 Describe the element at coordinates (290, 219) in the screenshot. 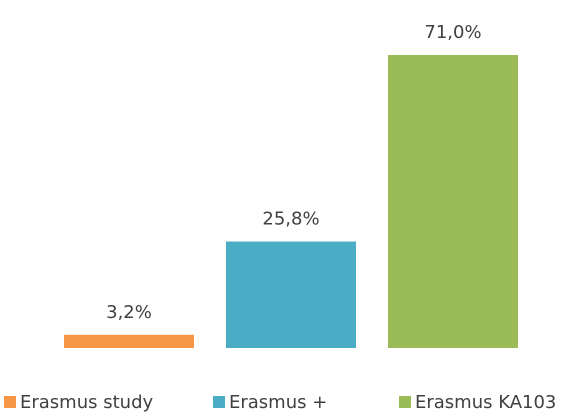

I see `data-label: 25,8%` at that location.